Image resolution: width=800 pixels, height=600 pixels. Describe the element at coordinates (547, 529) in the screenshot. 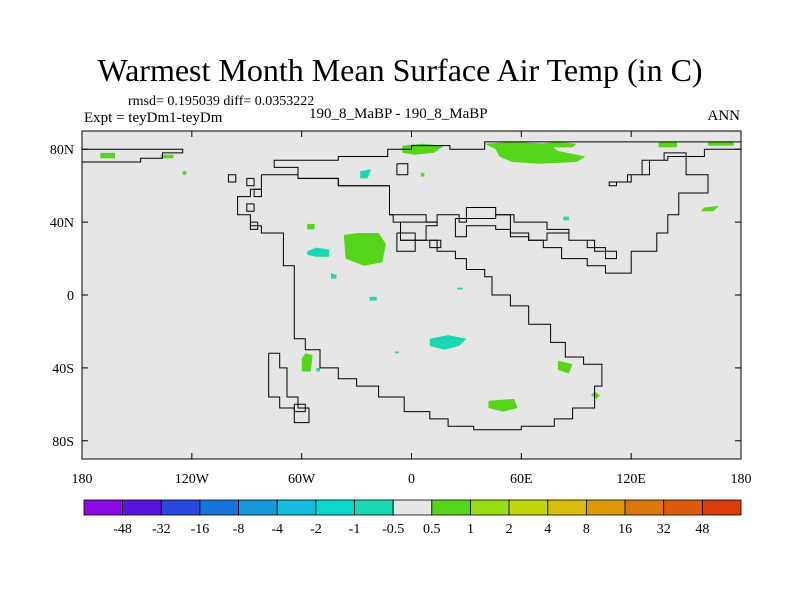

I see `colorbar-label: 4` at that location.